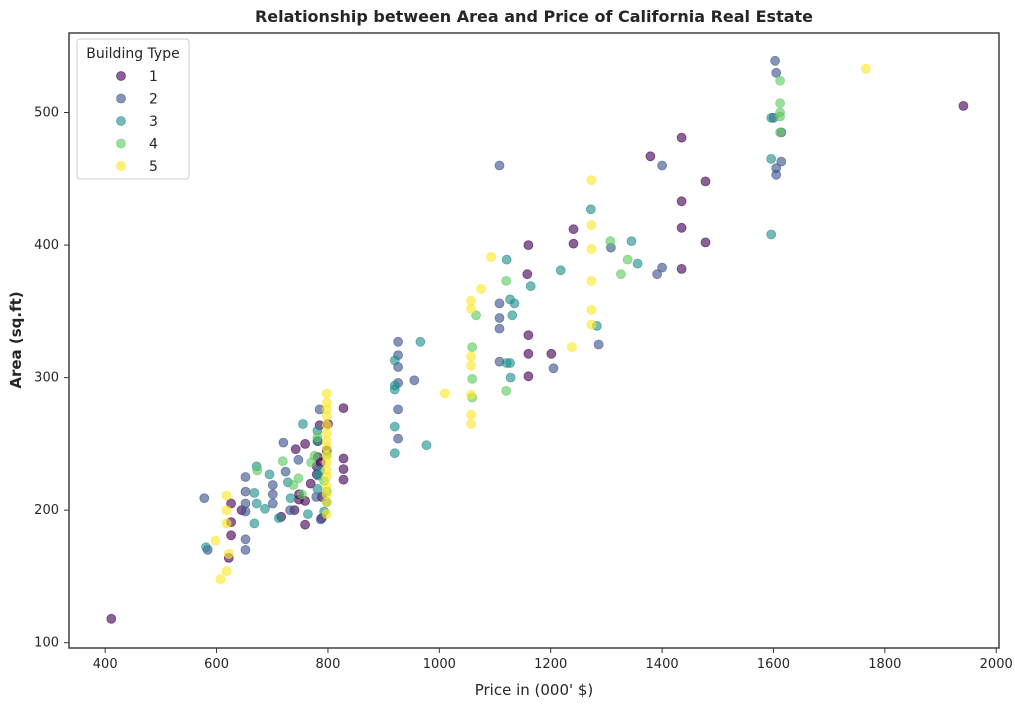 The width and height of the screenshot is (1015, 711). What do you see at coordinates (153, 122) in the screenshot?
I see `legend-label: 3` at bounding box center [153, 122].